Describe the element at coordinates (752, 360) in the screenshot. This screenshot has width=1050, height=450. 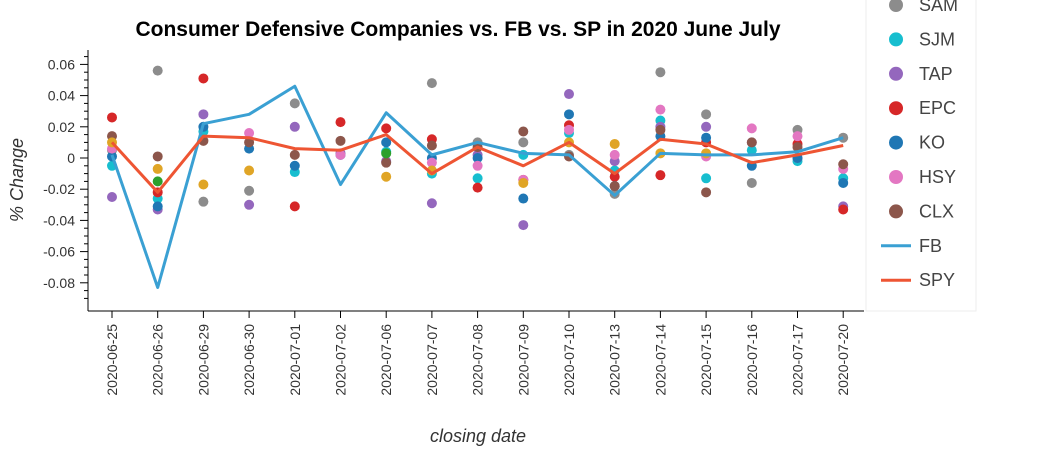
I see `x-tick-label: 2020-07-16` at that location.